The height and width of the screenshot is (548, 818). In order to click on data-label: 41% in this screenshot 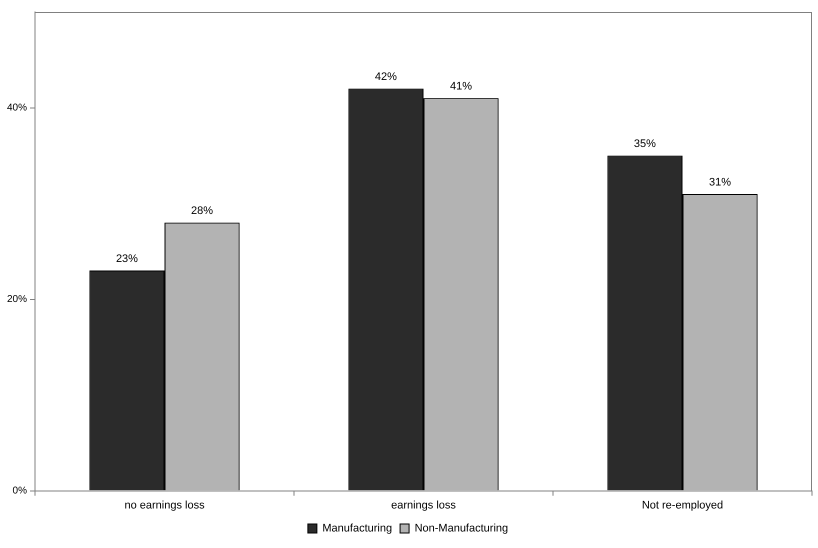, I will do `click(461, 86)`.